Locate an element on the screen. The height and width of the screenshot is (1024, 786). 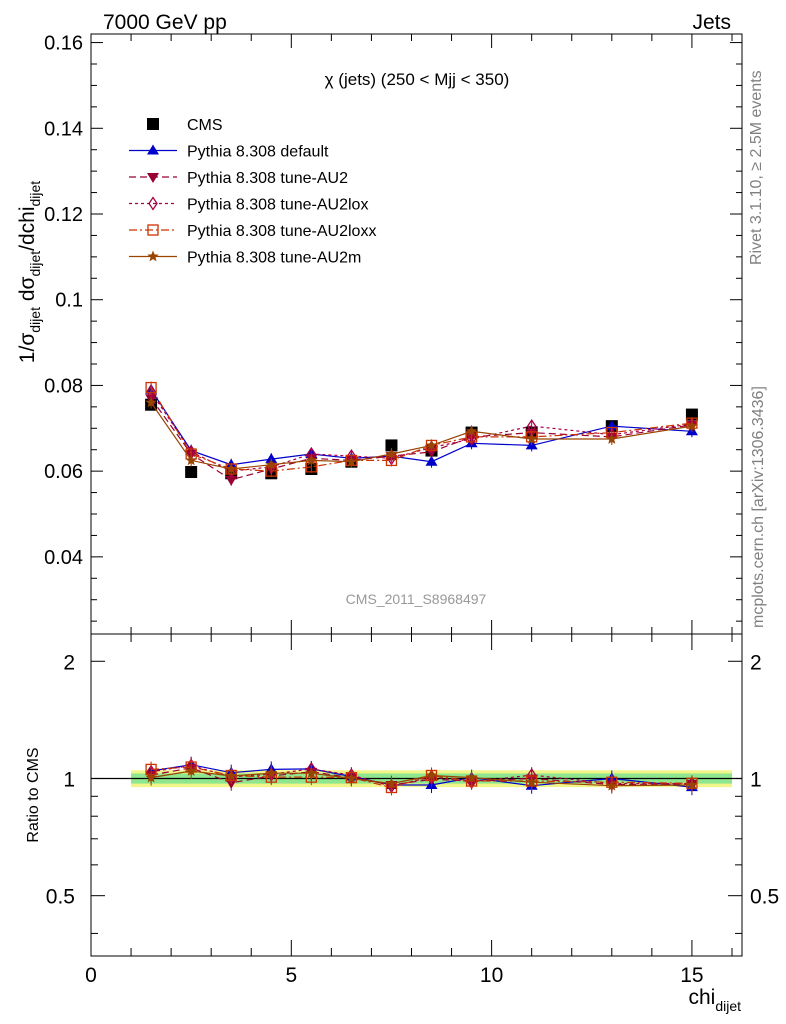
x-tick-label: 0 is located at coordinates (91, 975).